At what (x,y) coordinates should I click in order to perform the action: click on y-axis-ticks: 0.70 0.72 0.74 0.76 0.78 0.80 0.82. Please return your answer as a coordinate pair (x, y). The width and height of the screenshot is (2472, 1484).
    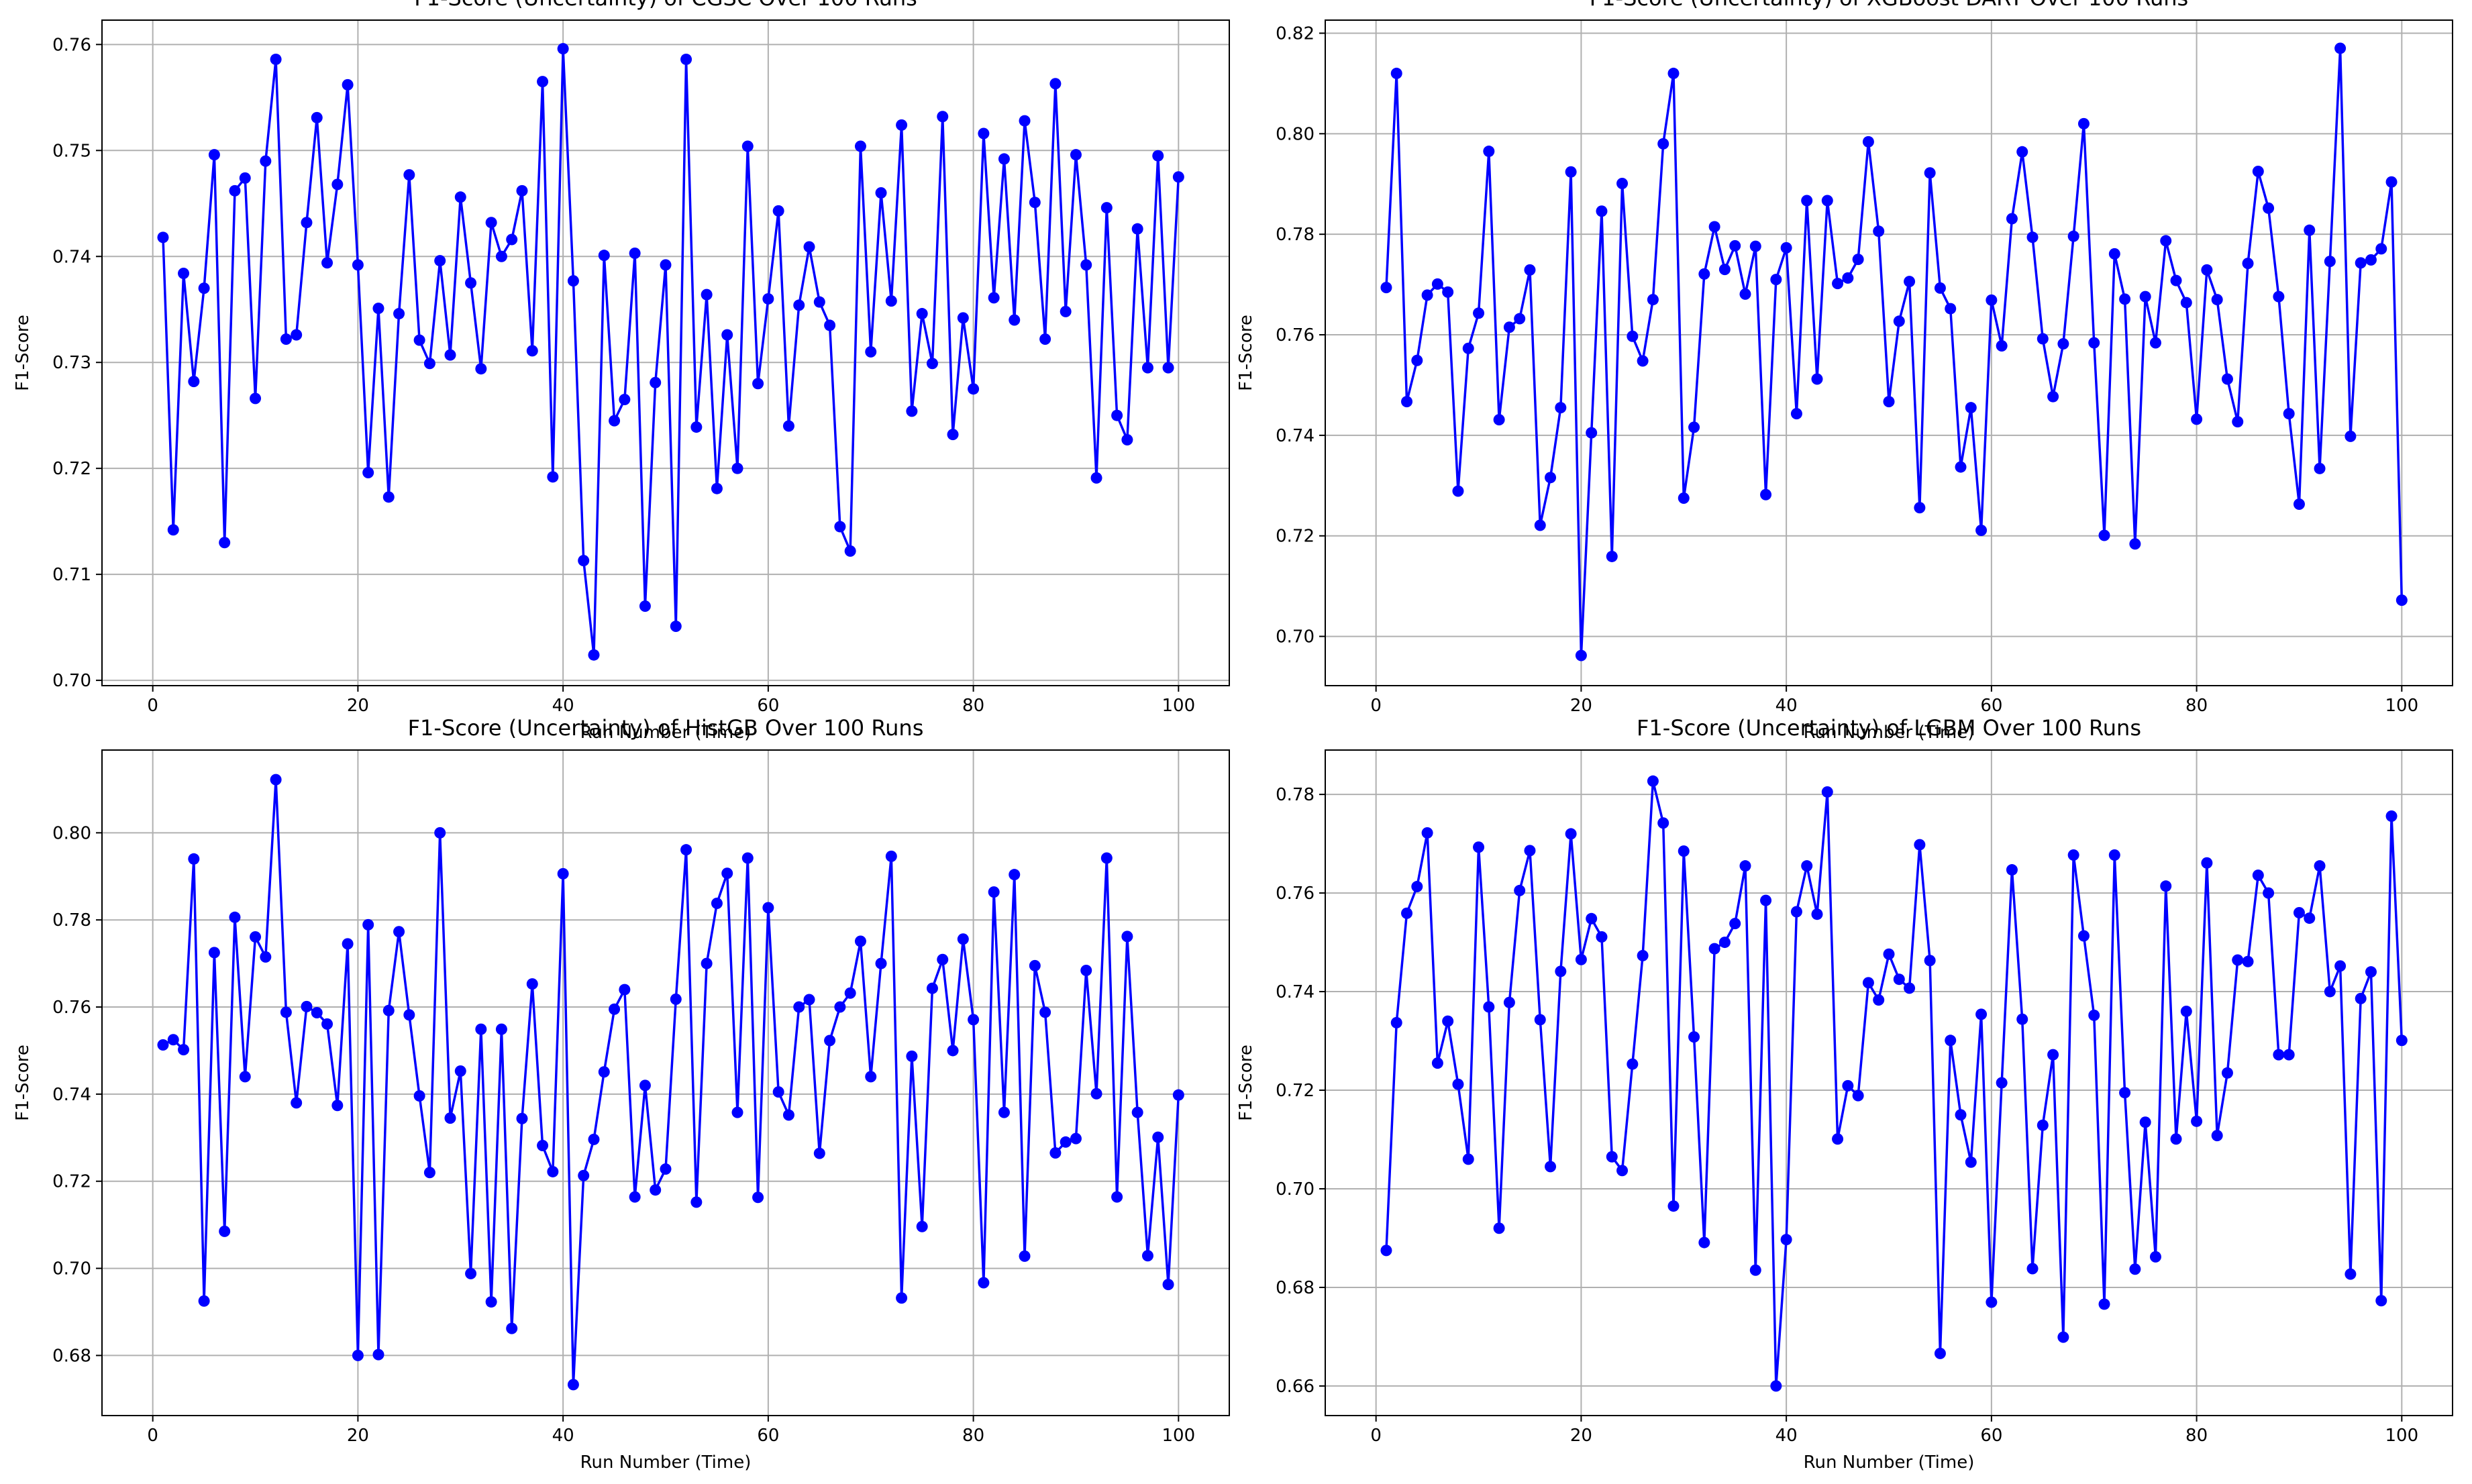
    Looking at the image, I should click on (1300, 335).